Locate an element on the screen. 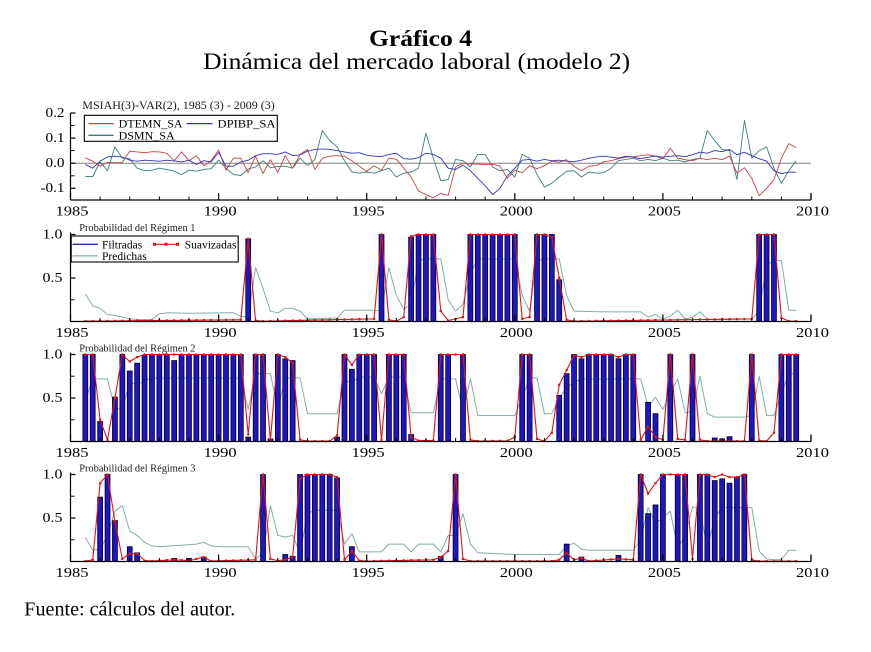  svg-text: 0.0 is located at coordinates (55, 162).